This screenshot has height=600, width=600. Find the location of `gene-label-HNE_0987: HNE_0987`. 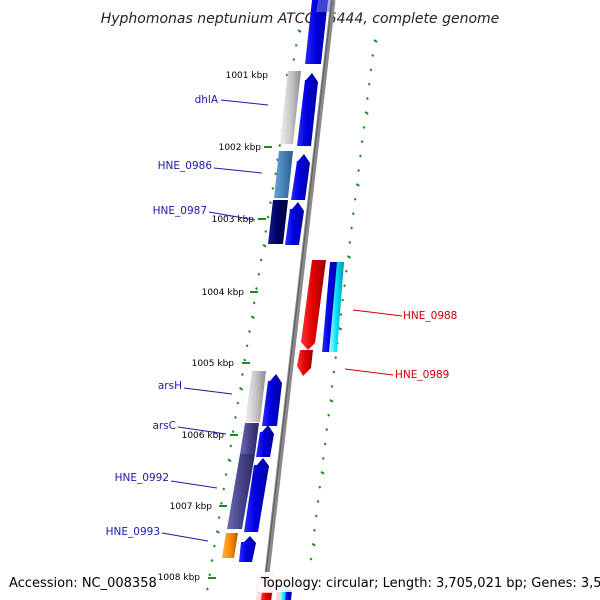

gene-label-HNE_0987: HNE_0987 is located at coordinates (180, 211).